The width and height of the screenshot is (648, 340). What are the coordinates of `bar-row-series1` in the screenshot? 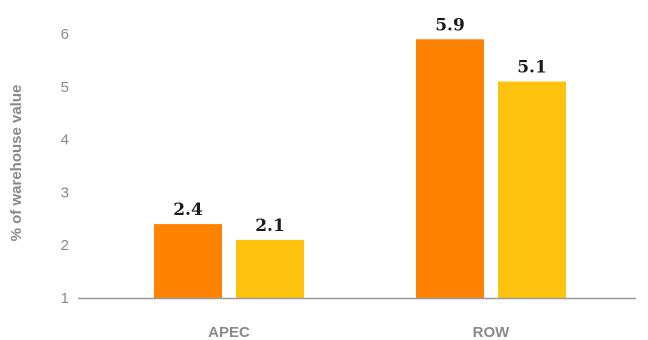 It's located at (450, 168).